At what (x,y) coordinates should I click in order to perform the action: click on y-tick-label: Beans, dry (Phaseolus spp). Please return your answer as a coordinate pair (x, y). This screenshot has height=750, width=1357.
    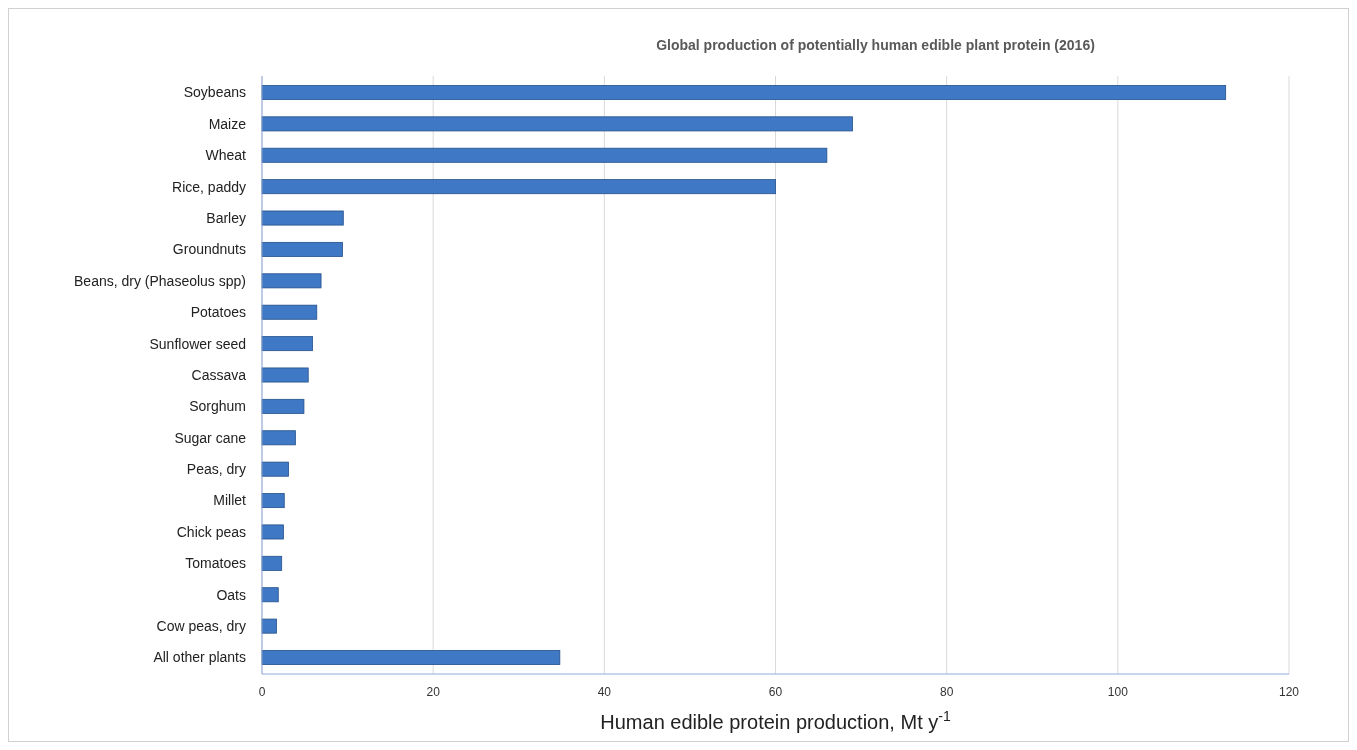
    Looking at the image, I should click on (160, 280).